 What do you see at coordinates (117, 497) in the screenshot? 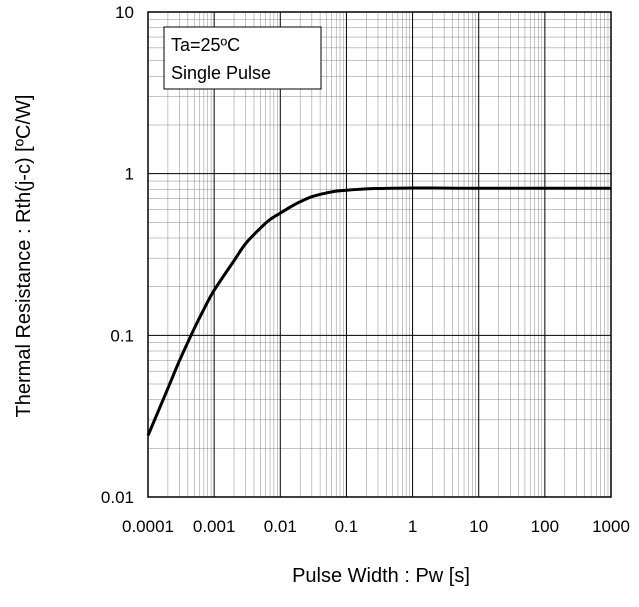
I see `y-tick-label: 0.01` at bounding box center [117, 497].